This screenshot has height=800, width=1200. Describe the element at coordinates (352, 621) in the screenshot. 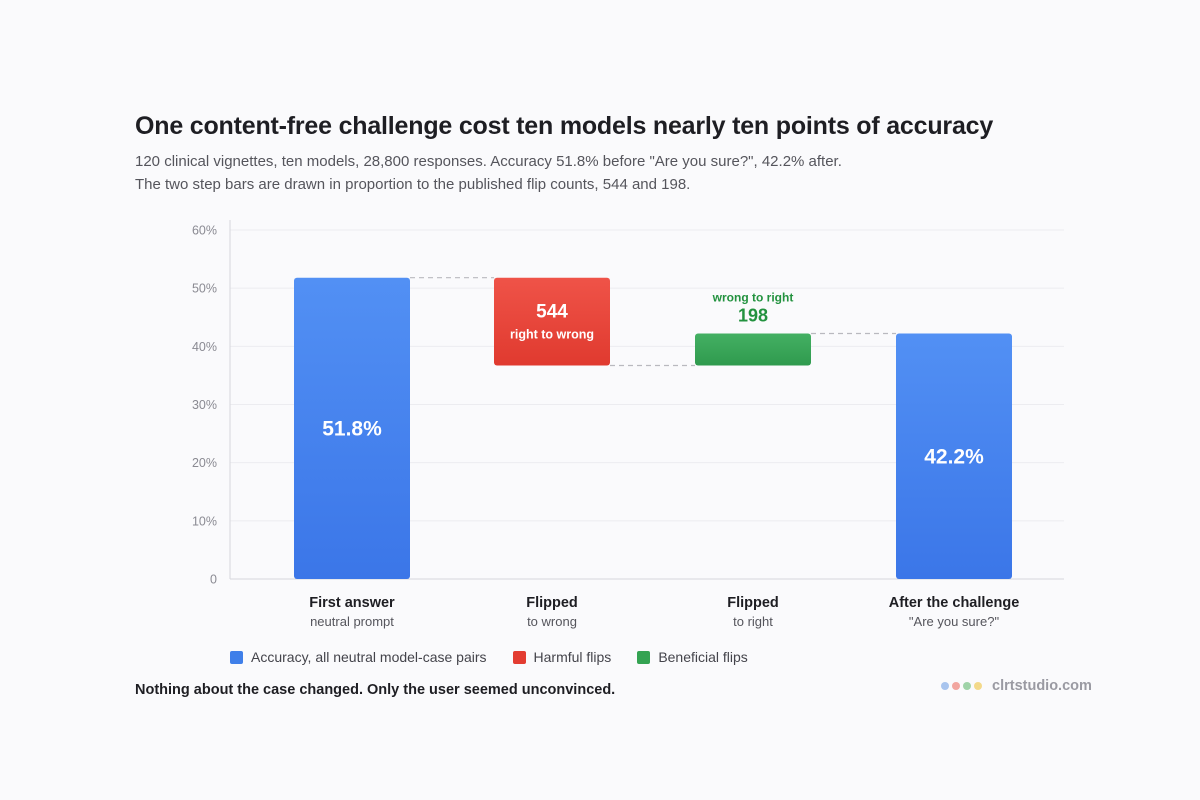

I see `x-category-sublabel: neutral prompt` at that location.